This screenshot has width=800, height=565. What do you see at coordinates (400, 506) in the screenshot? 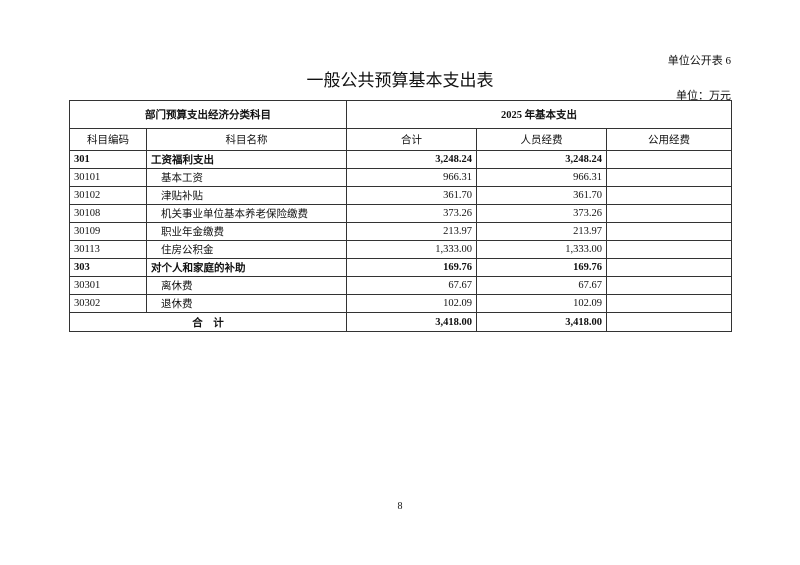
I see `page-number: 8` at bounding box center [400, 506].